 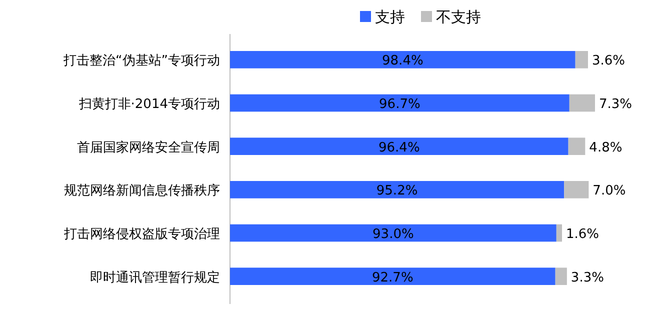 I want to click on y-tick-label: 即时通讯管理暂行规定, so click(x=155, y=278).